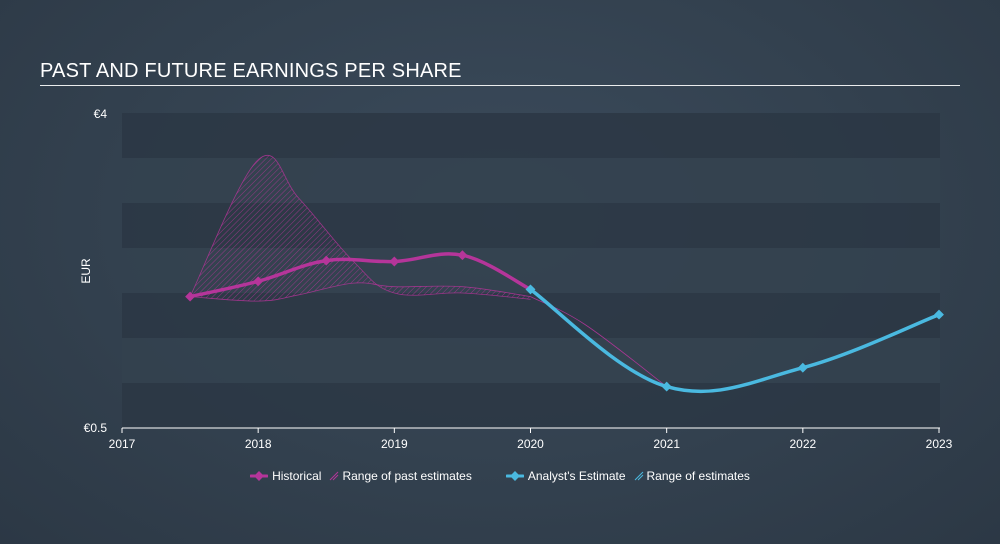  What do you see at coordinates (297, 476) in the screenshot?
I see `legend-historical-label: Historical` at bounding box center [297, 476].